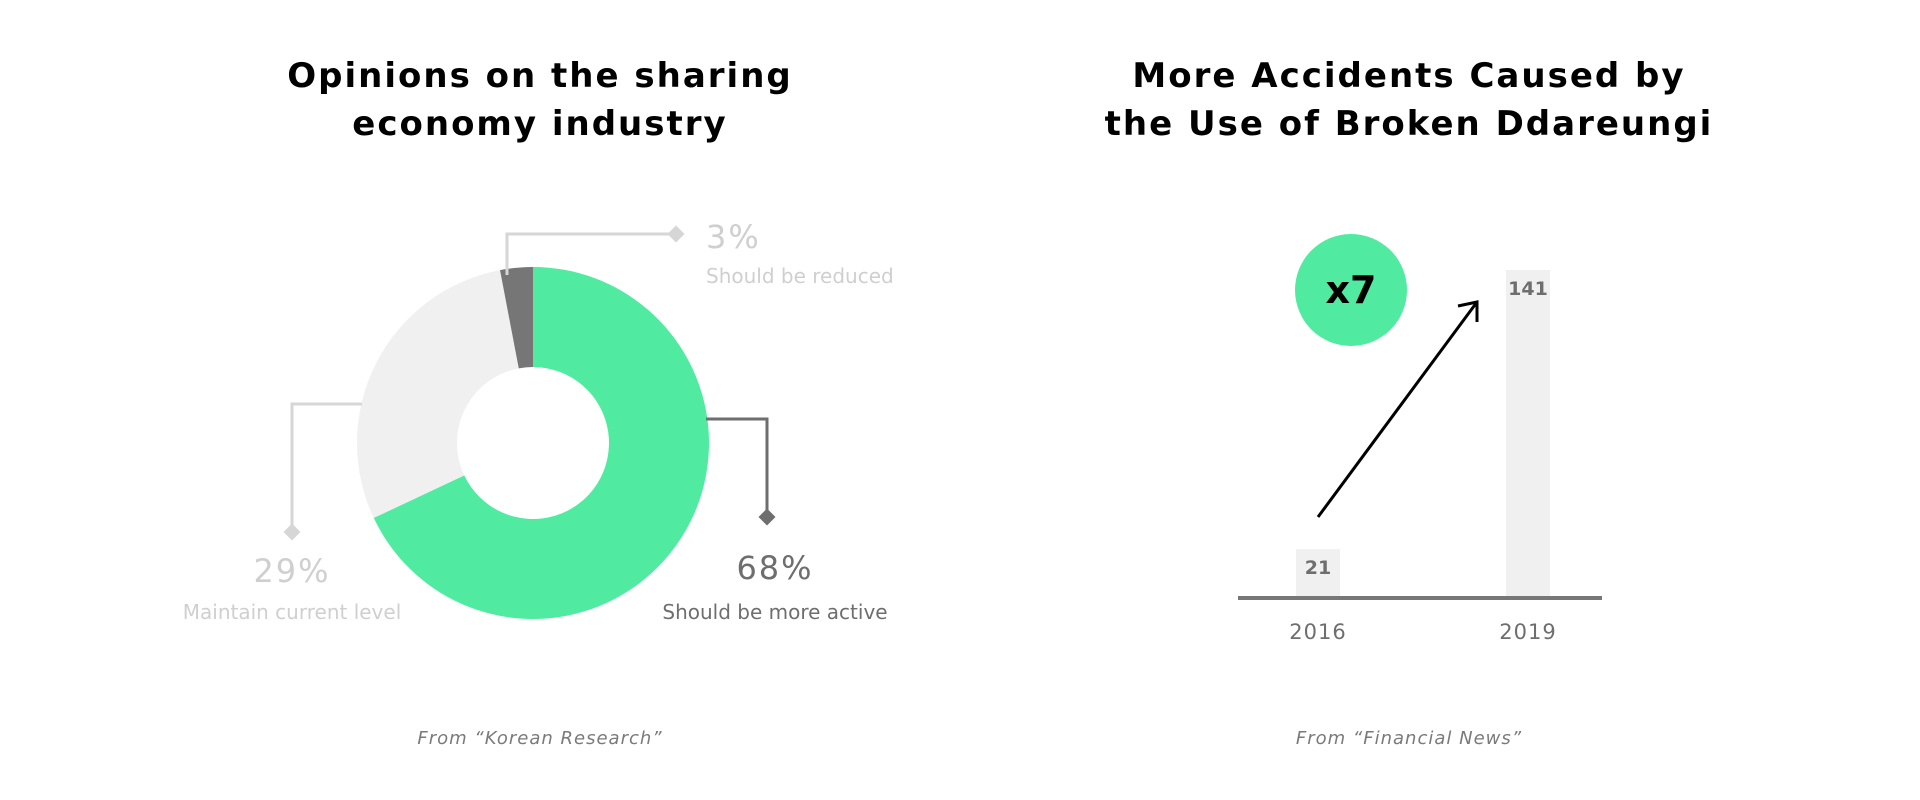  What do you see at coordinates (775, 568) in the screenshot?
I see `percent-should-be-more-active: 68%` at bounding box center [775, 568].